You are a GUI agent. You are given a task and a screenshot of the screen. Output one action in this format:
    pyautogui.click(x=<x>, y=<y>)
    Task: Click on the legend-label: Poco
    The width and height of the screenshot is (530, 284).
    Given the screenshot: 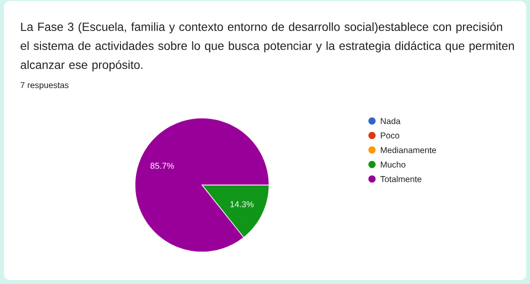 What is the action you would take?
    pyautogui.click(x=390, y=135)
    